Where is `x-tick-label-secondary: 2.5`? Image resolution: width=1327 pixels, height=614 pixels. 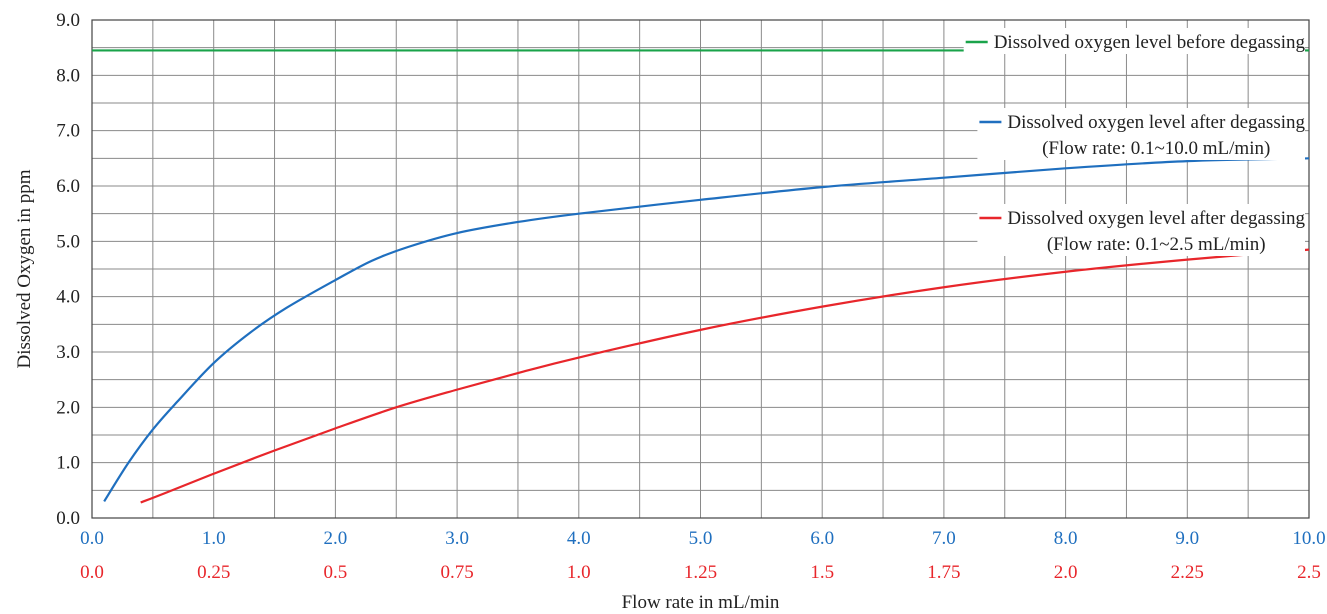 x-tick-label-secondary: 2.5 is located at coordinates (1309, 572).